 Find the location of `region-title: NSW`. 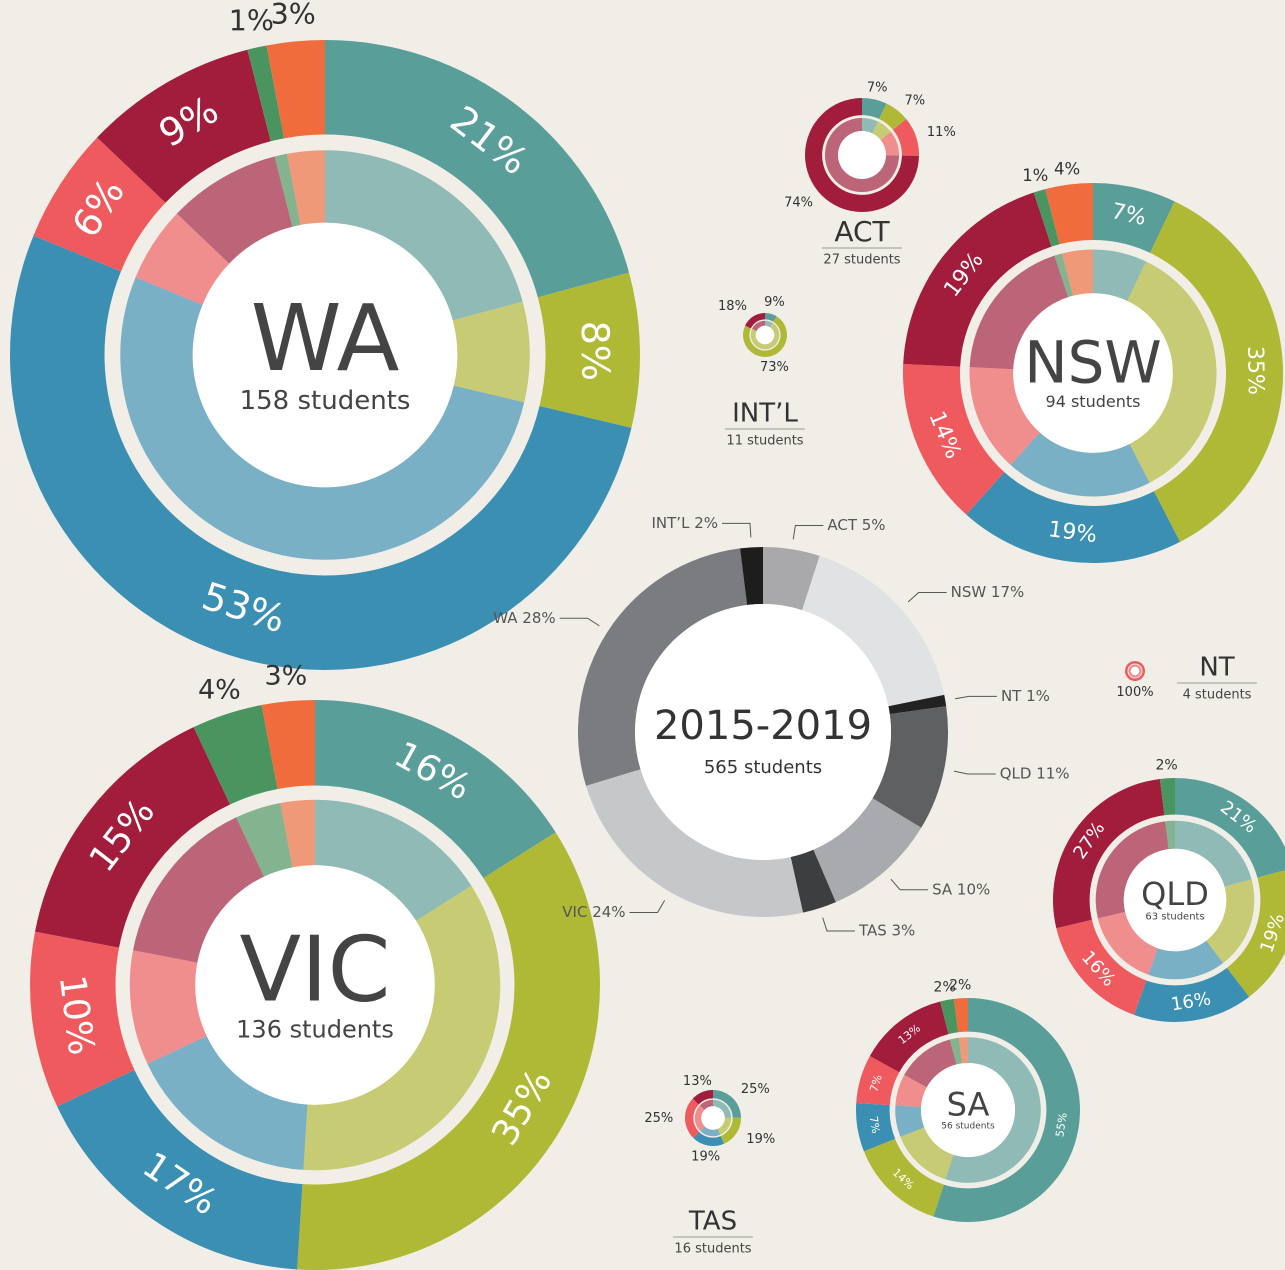

region-title: NSW is located at coordinates (1093, 363).